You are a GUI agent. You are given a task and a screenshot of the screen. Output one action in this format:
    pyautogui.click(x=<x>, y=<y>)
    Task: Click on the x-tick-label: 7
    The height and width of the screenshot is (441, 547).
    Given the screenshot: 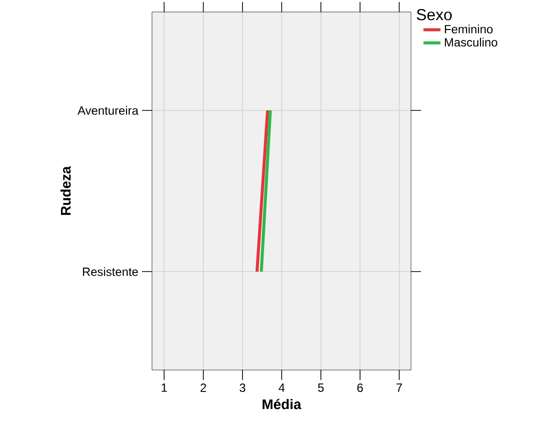 What is the action you would take?
    pyautogui.click(x=399, y=388)
    